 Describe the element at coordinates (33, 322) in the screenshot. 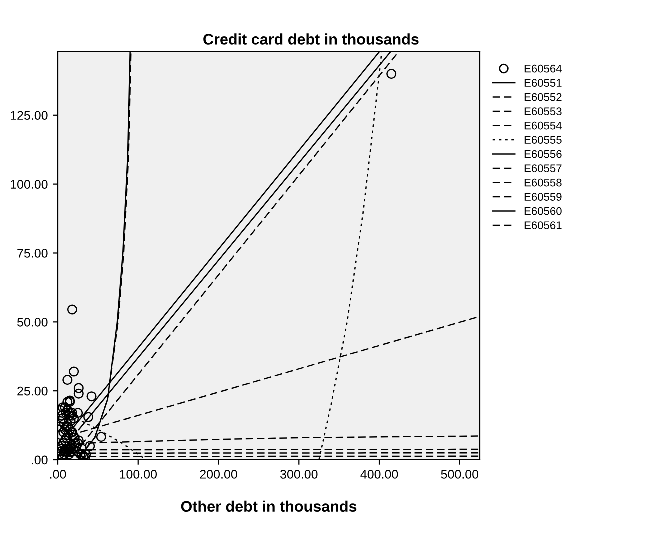

I see `y-tick-label: 50.00` at that location.